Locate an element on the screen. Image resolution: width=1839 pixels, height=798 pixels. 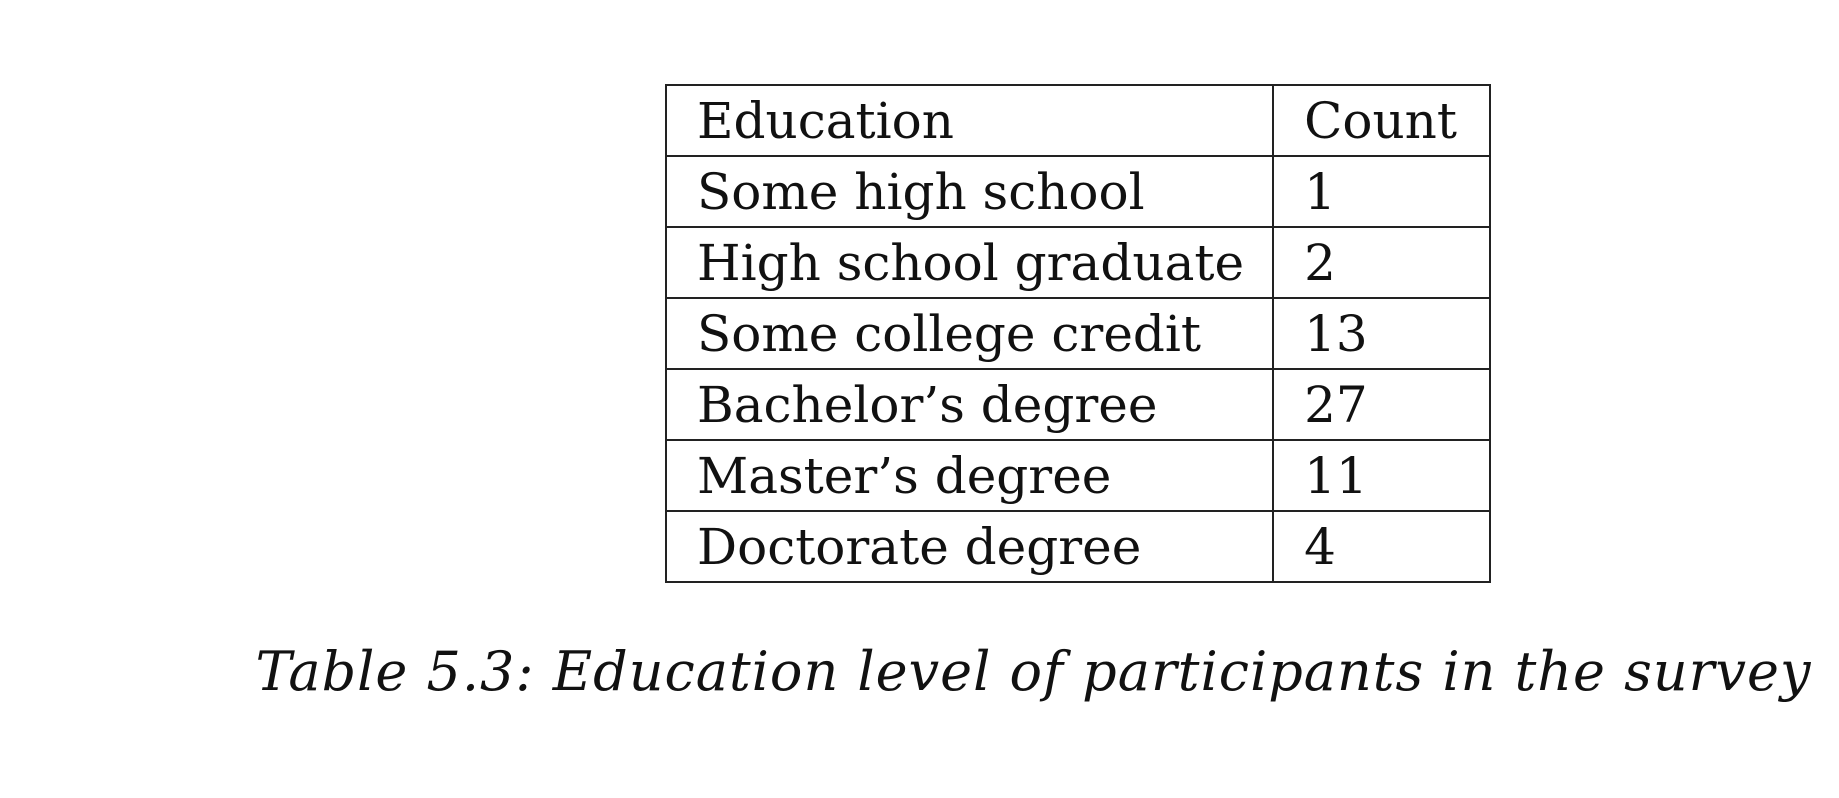
education-cell: Master’s degree is located at coordinates (969, 475).